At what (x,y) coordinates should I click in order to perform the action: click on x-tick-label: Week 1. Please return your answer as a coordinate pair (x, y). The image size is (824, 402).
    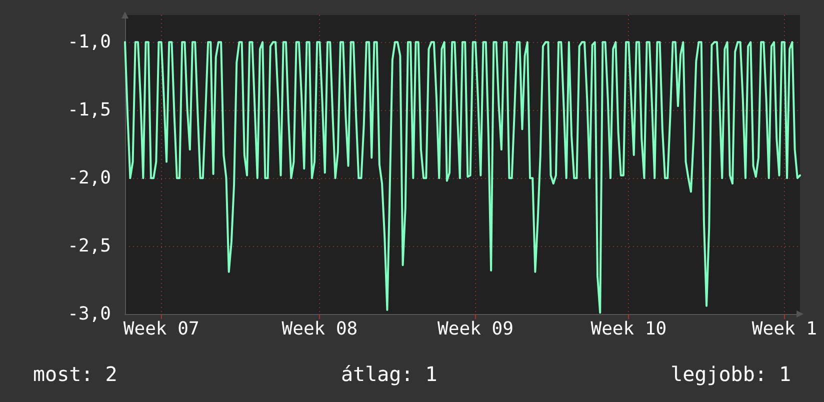
    Looking at the image, I should click on (784, 329).